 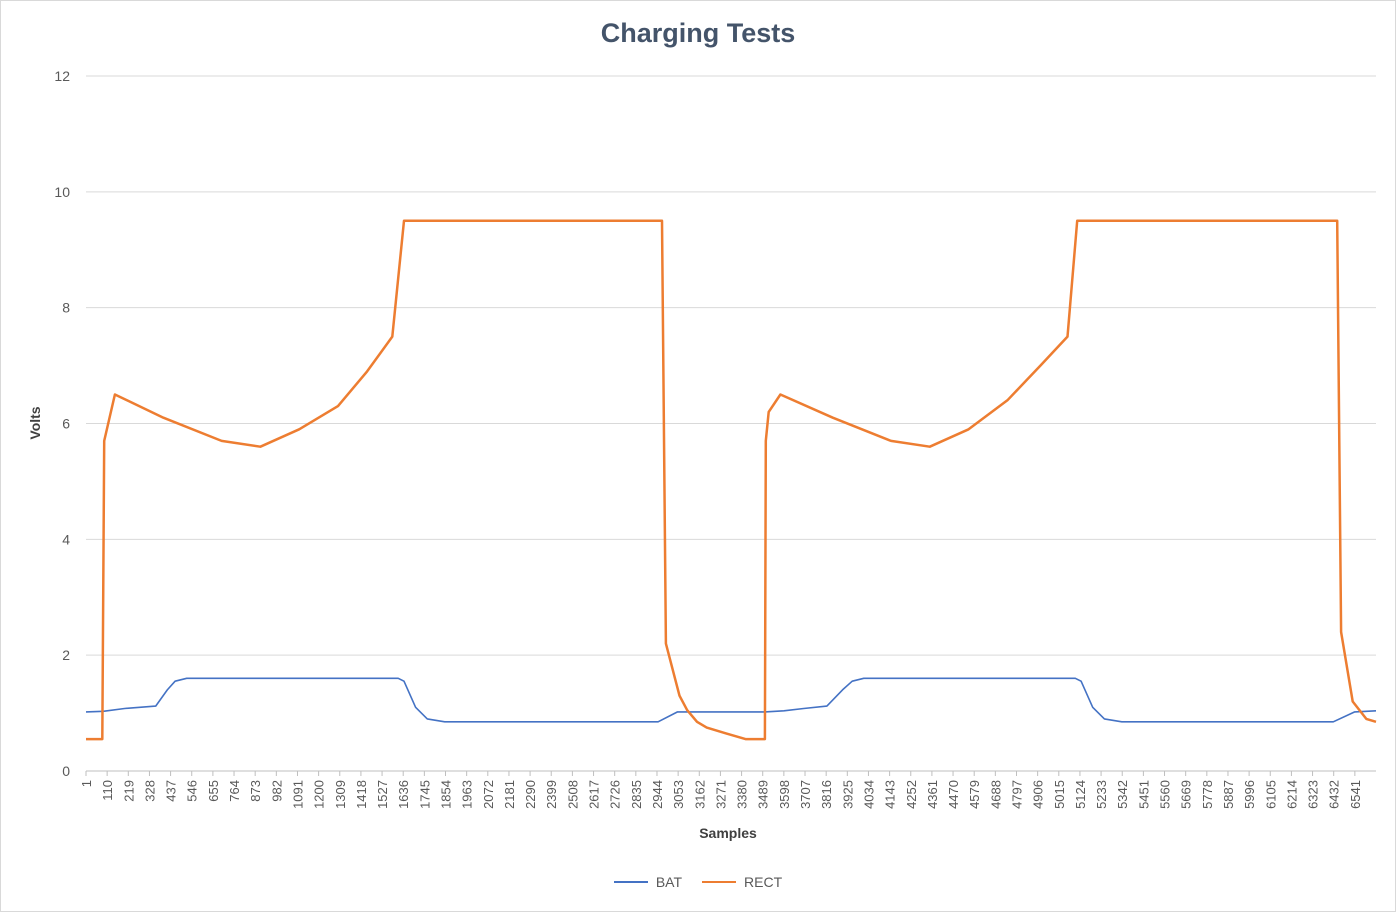 What do you see at coordinates (719, 882) in the screenshot?
I see `legend-swatch-rect` at bounding box center [719, 882].